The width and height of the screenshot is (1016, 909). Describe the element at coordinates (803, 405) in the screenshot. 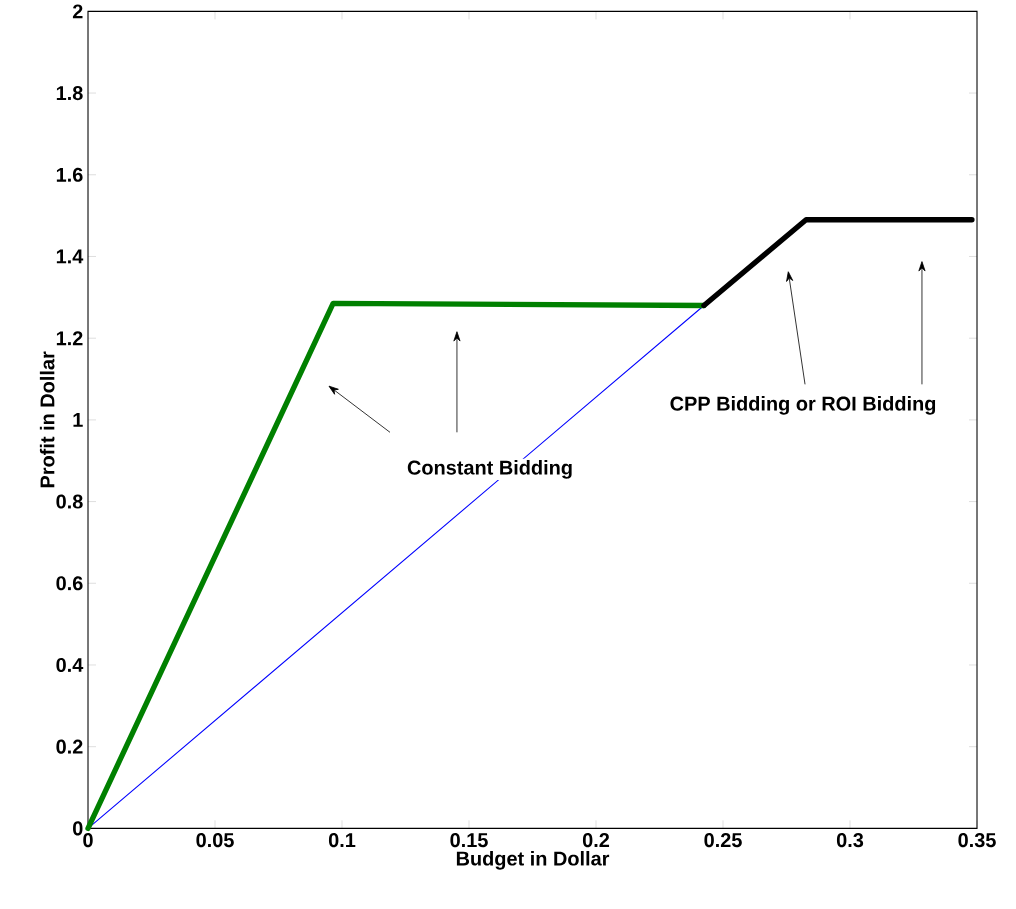

I see `annotation: CPP Bidding or ROI Bidding` at that location.